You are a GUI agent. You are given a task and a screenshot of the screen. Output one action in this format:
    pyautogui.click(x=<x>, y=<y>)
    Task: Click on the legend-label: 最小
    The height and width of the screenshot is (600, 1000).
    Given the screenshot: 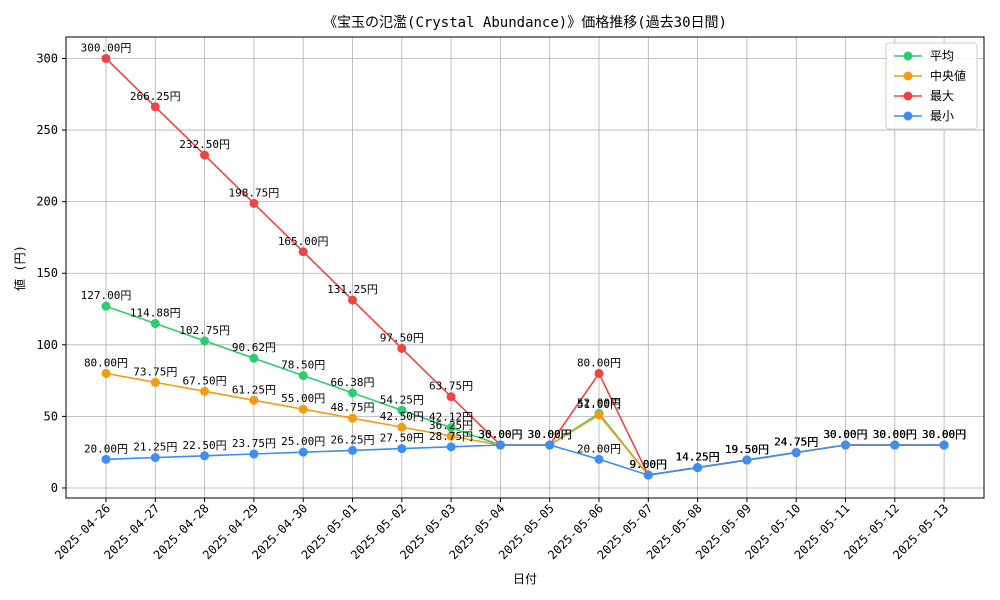 What is the action you would take?
    pyautogui.click(x=942, y=116)
    